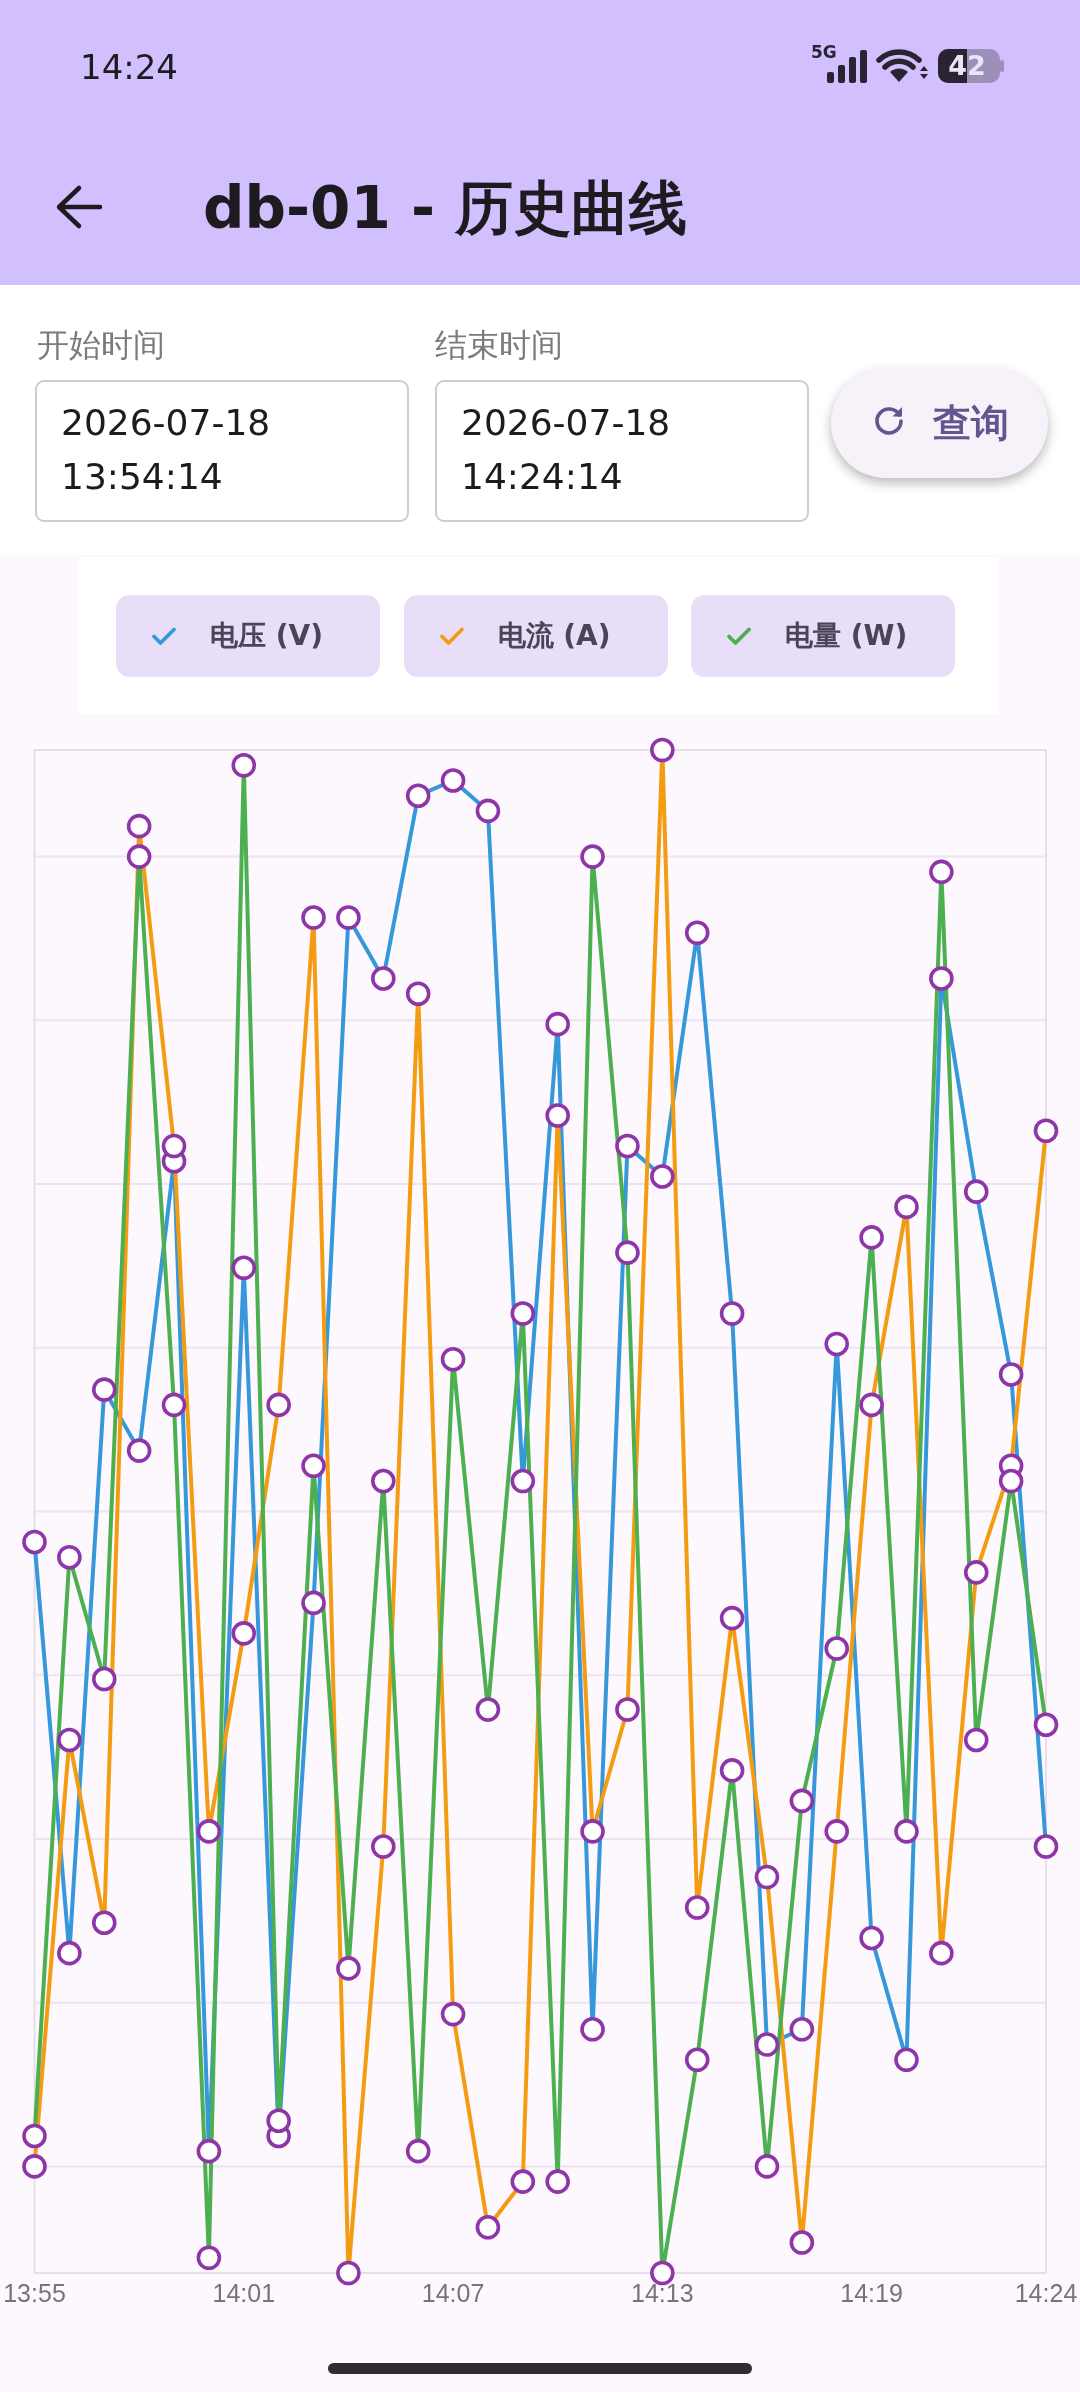 This screenshot has width=1080, height=2392. I want to click on text: 开始时间, so click(101, 345).